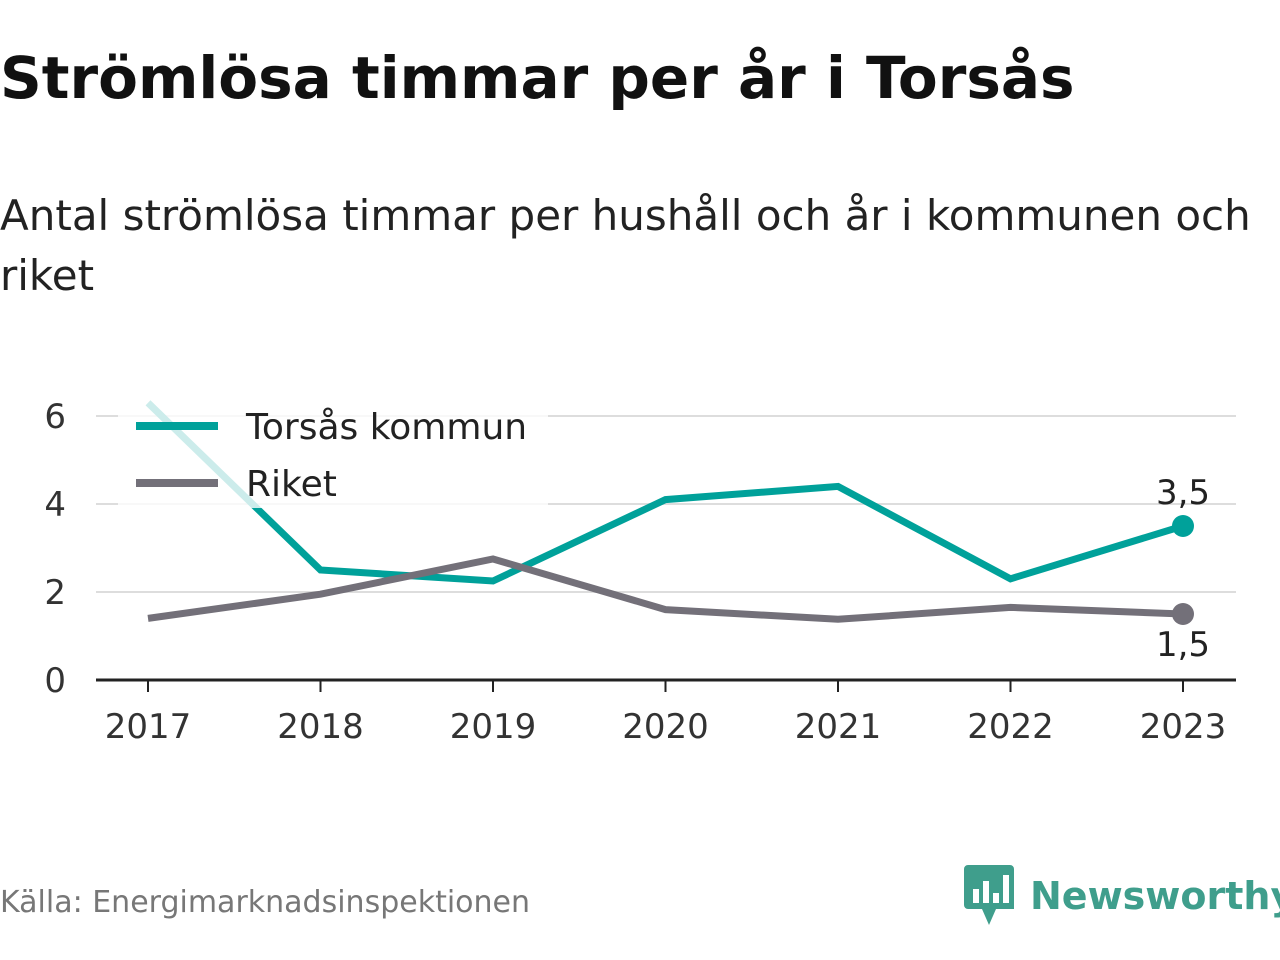  Describe the element at coordinates (1183, 645) in the screenshot. I see `end-value-label: 1,5` at that location.